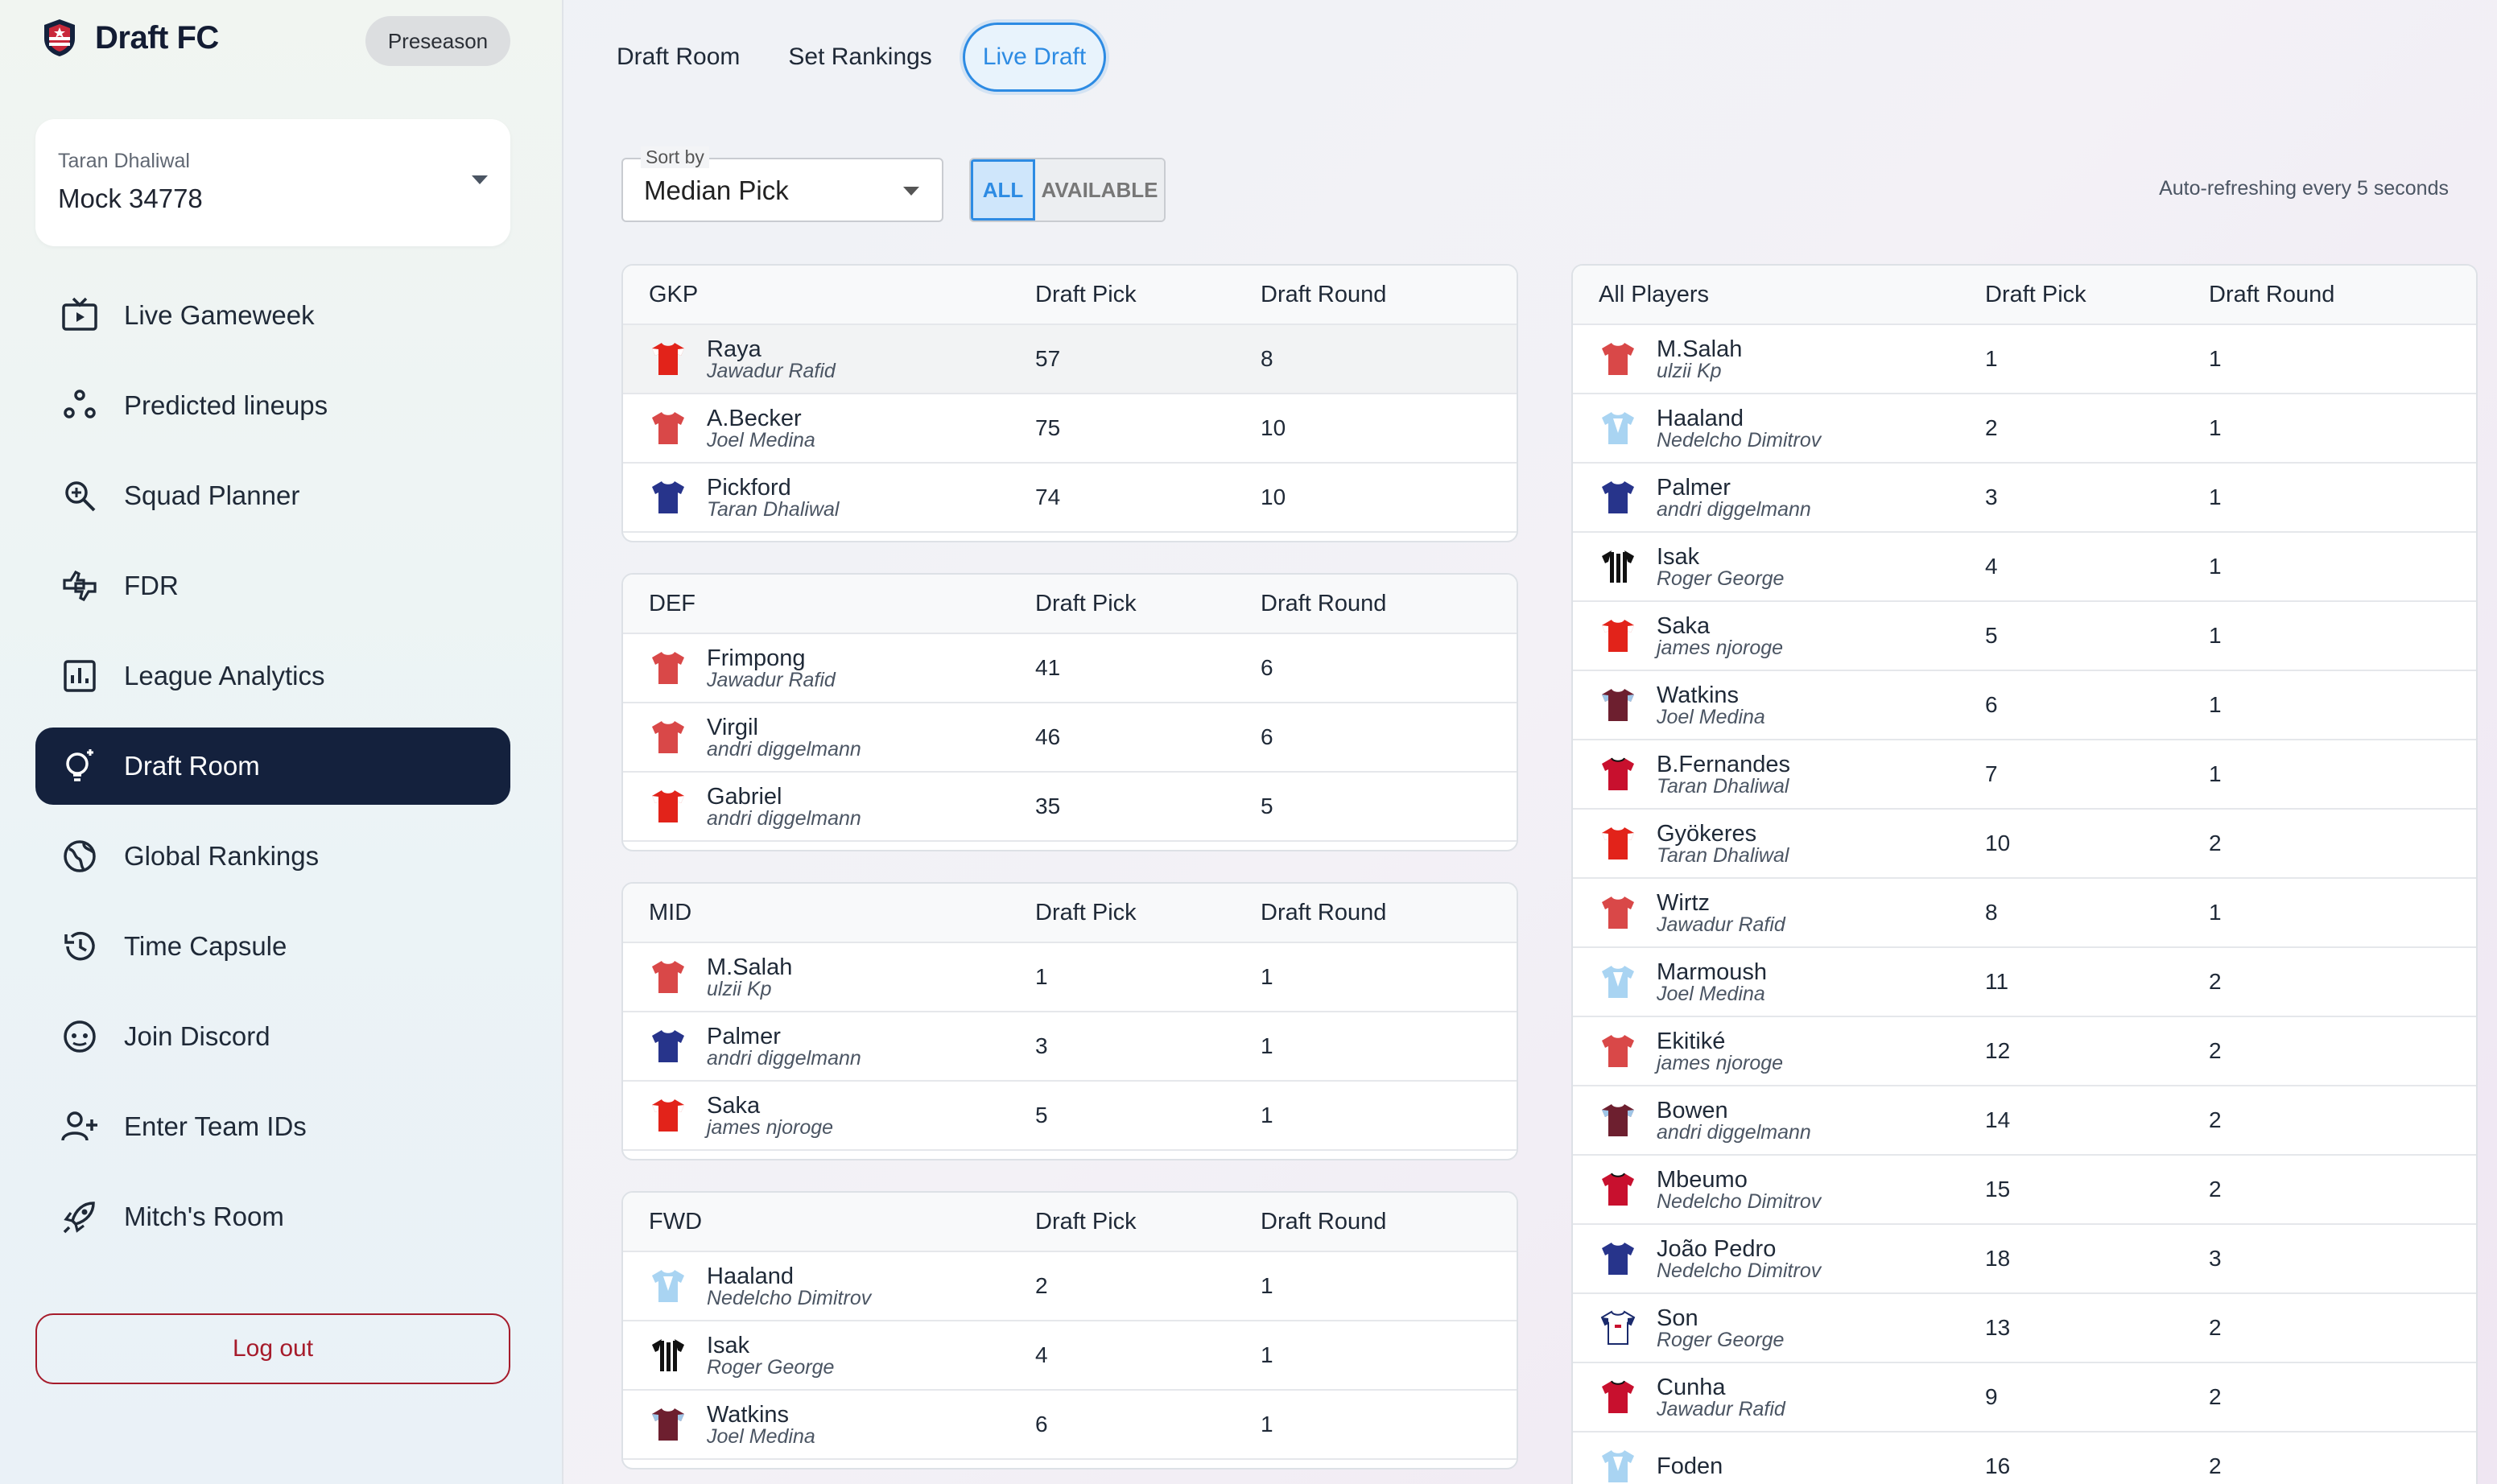  Describe the element at coordinates (1991, 496) in the screenshot. I see `draft-pick-cell: 3` at that location.